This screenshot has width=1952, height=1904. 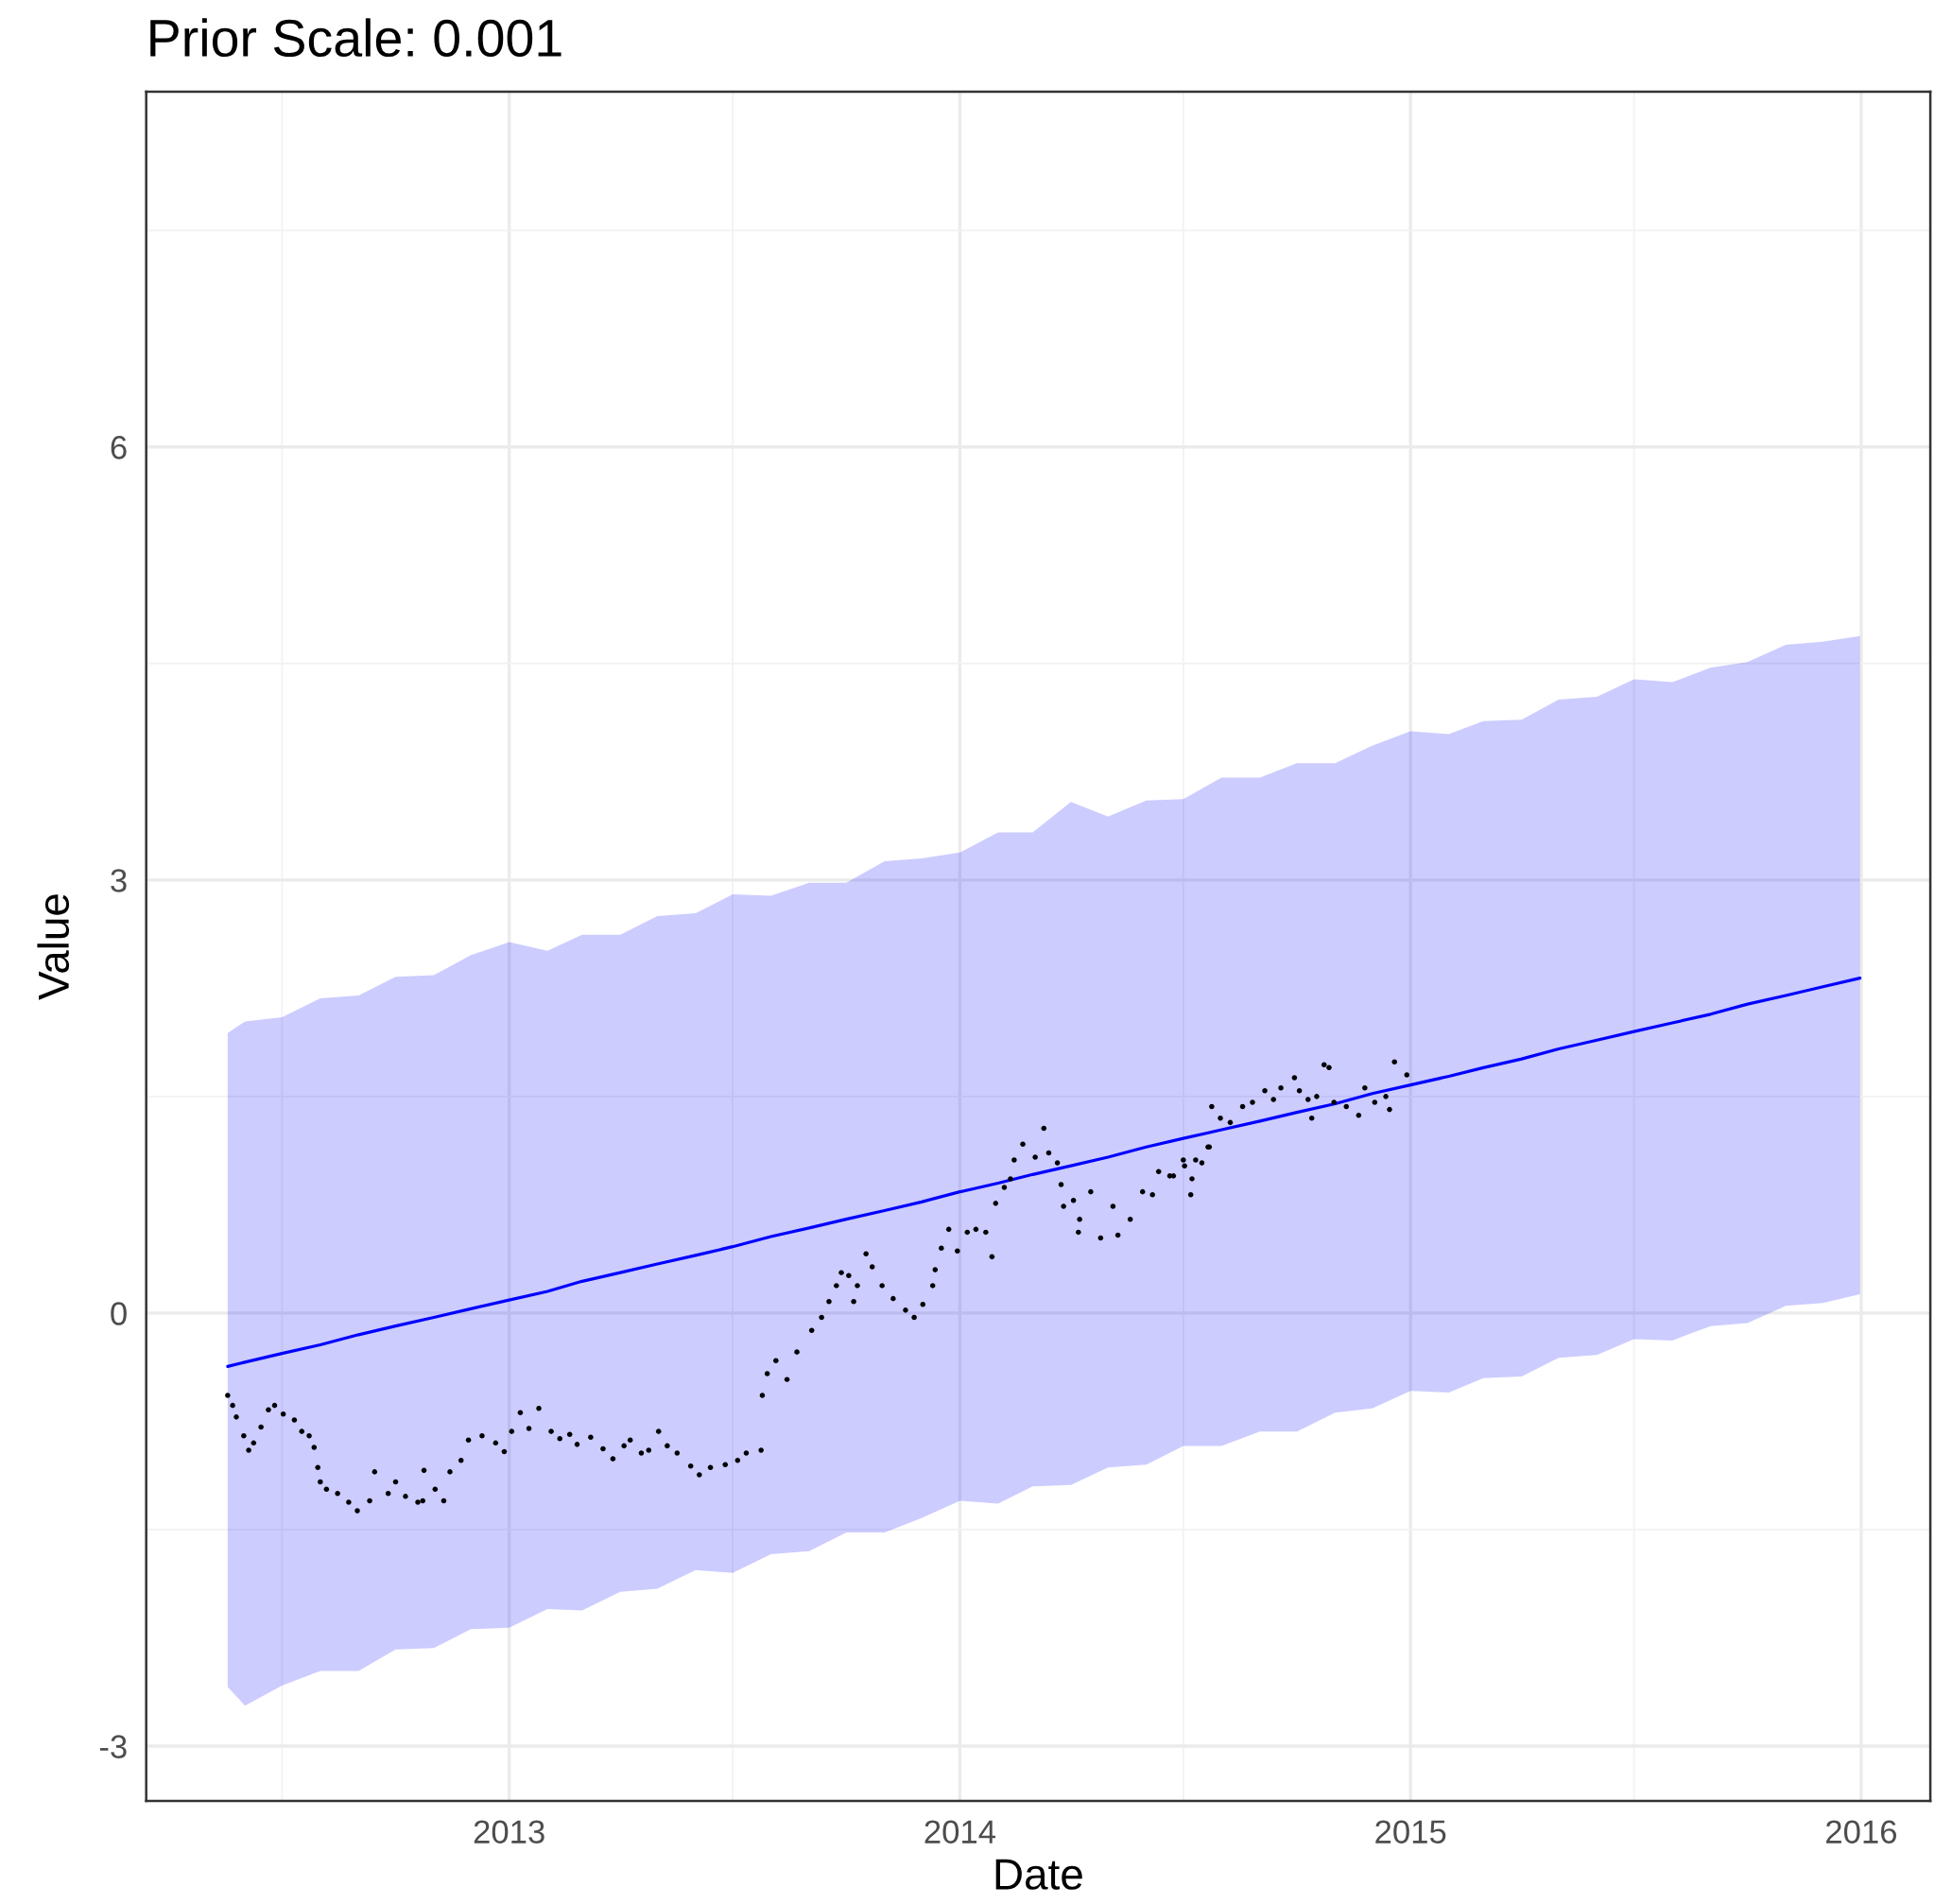 What do you see at coordinates (960, 1832) in the screenshot?
I see `x-tick-label: 2014` at bounding box center [960, 1832].